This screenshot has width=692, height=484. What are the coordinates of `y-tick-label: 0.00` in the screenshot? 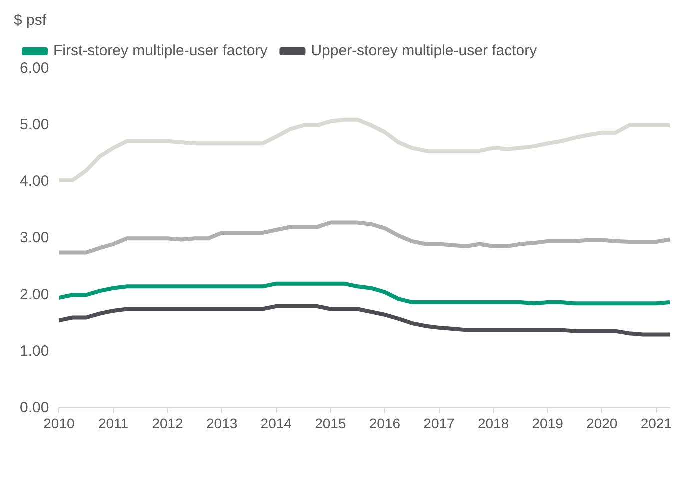 It's located at (35, 407).